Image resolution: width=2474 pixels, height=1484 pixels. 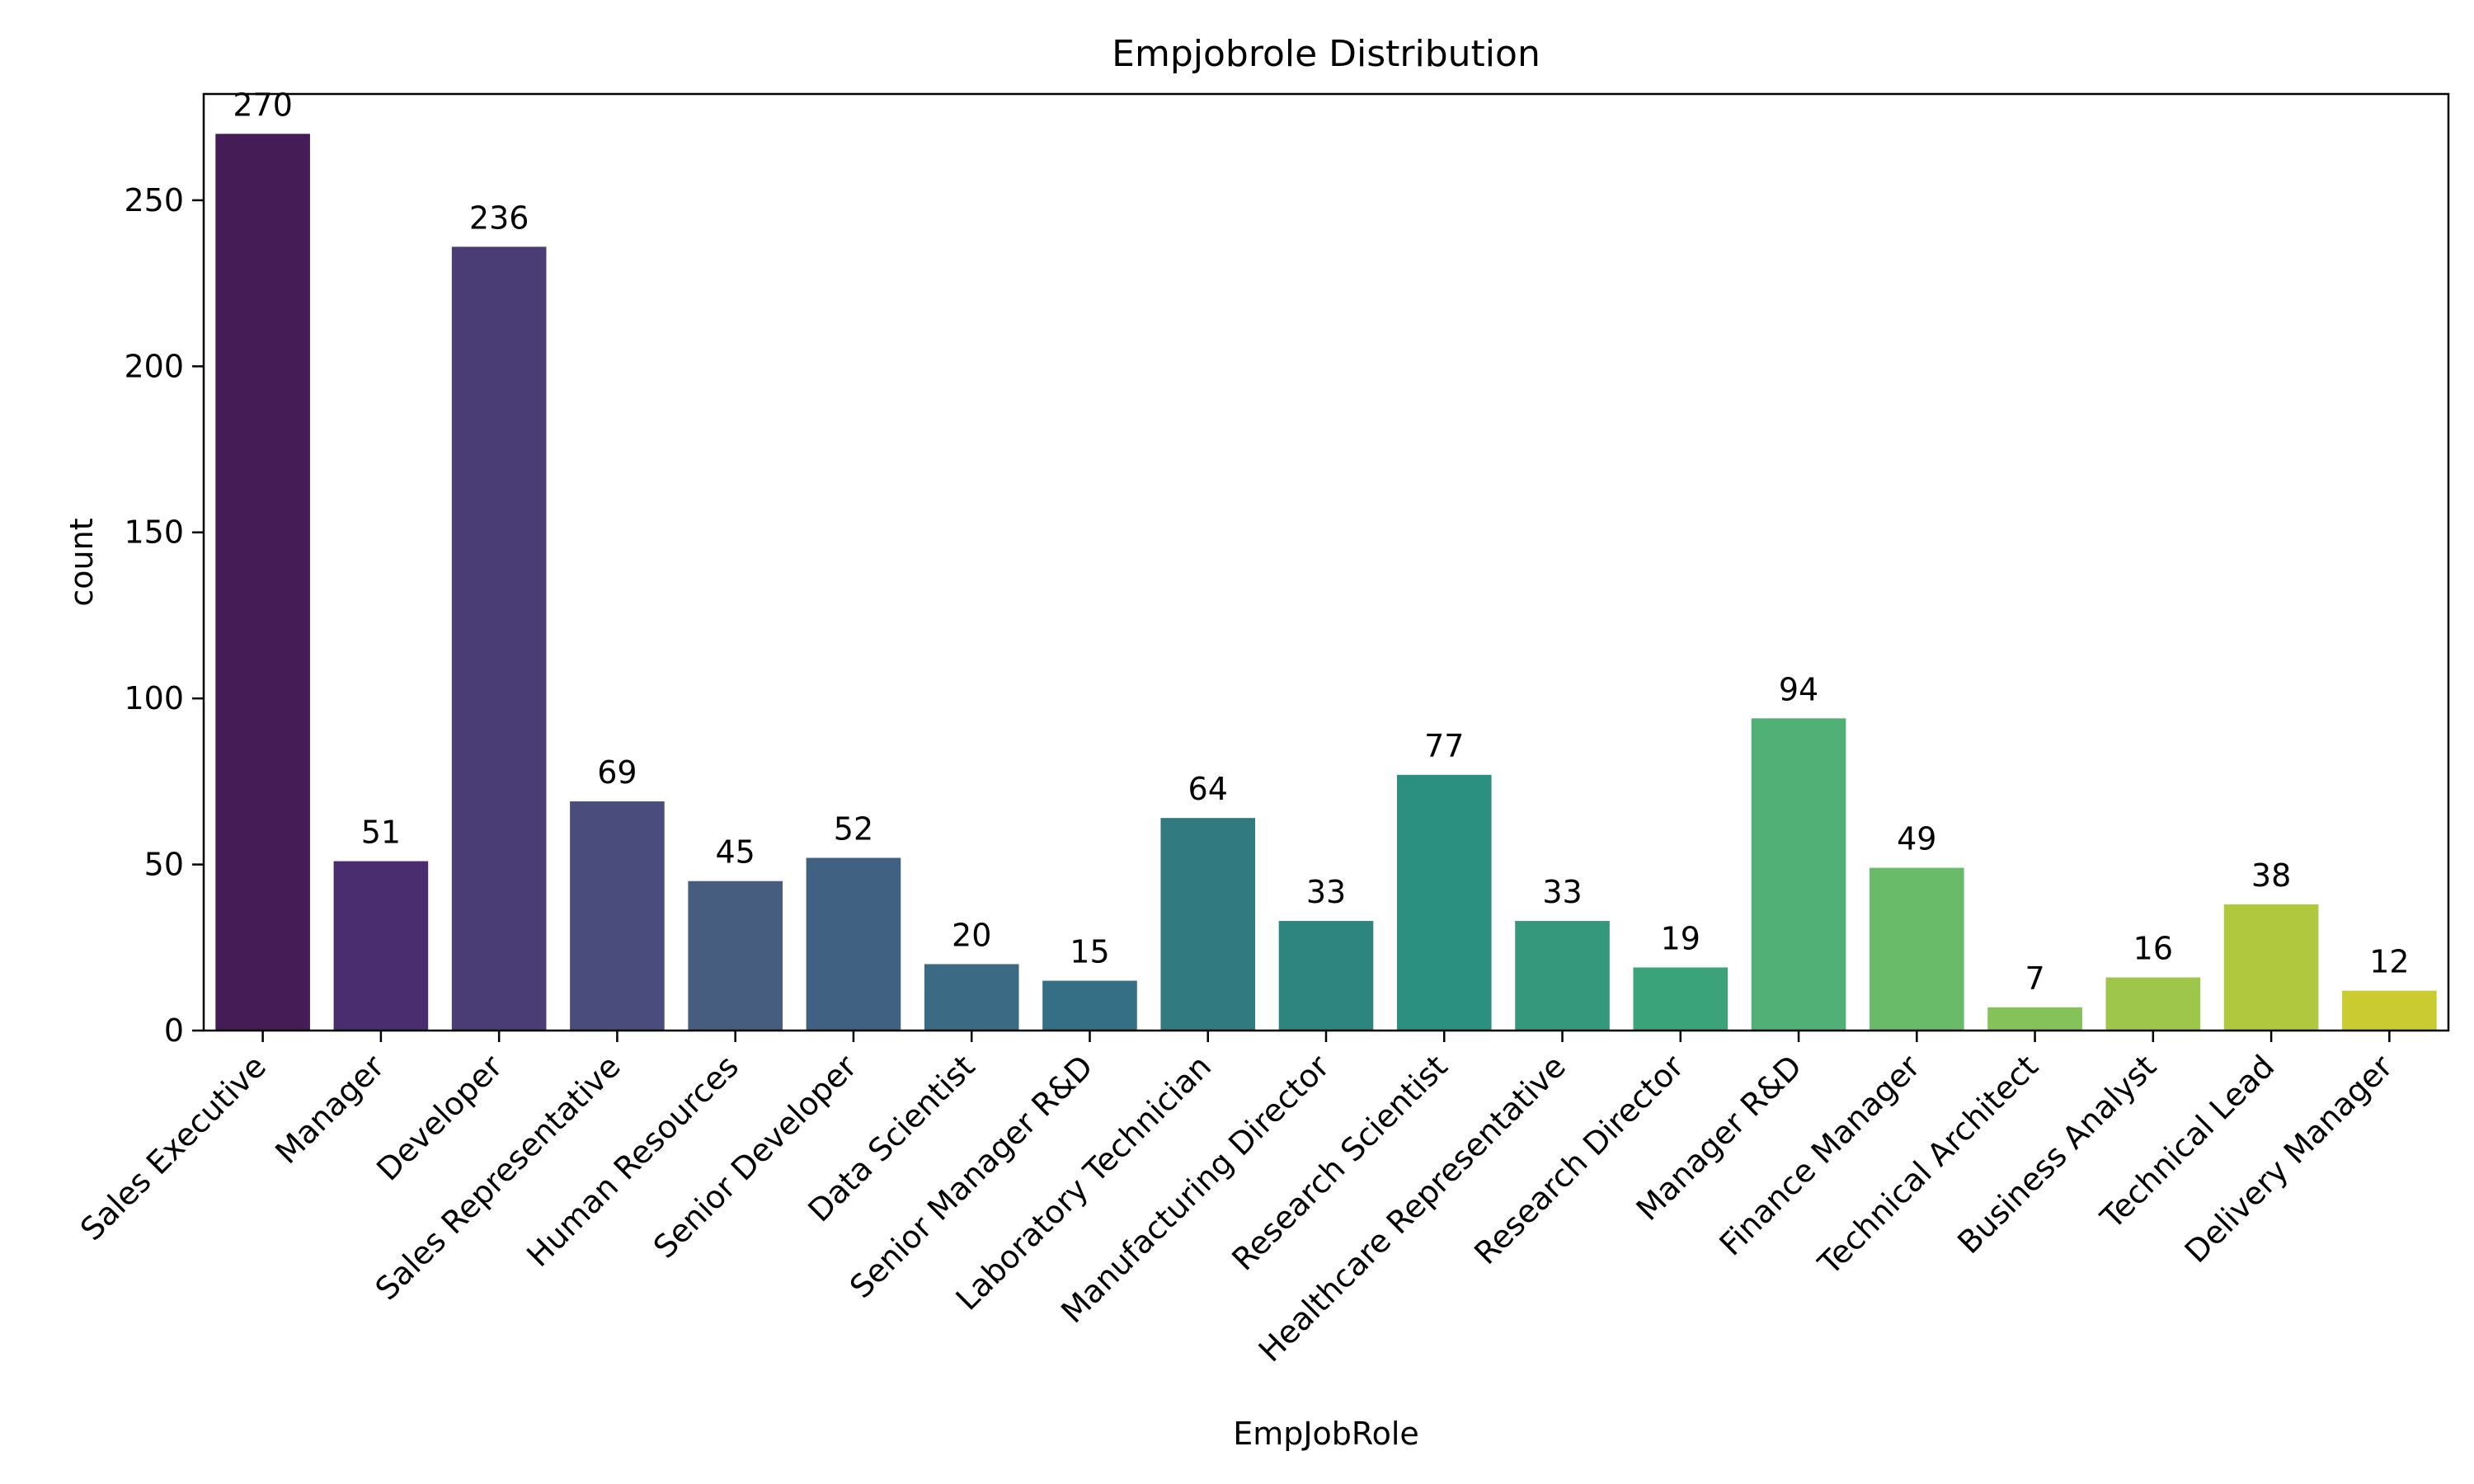 I want to click on y-tick-label: 100, so click(x=154, y=698).